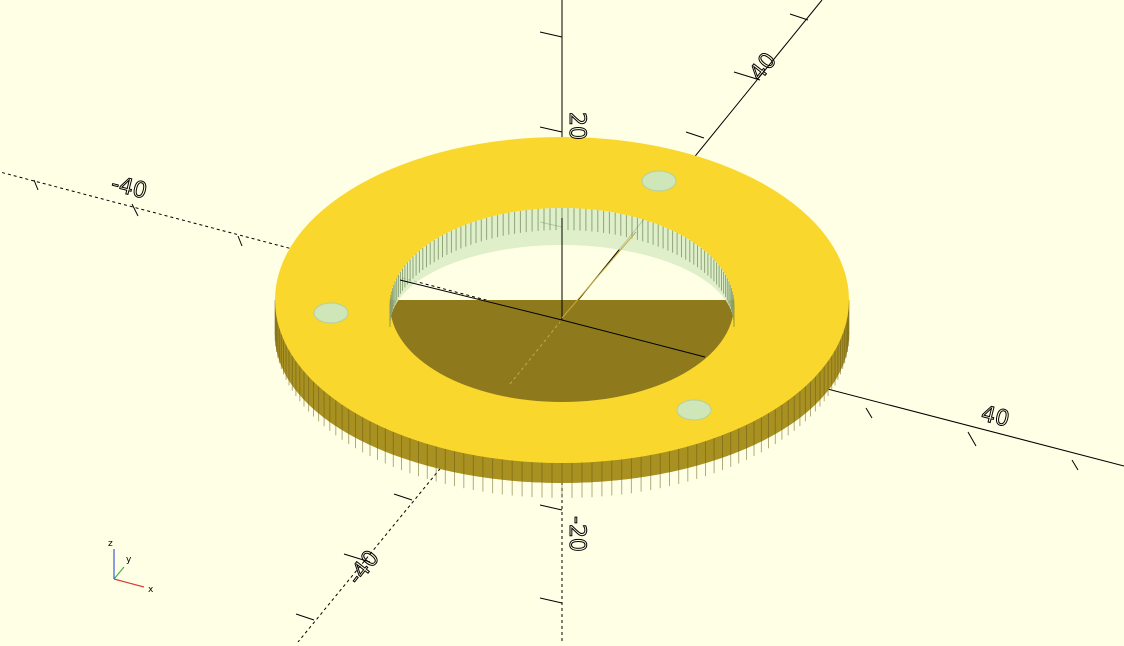 The height and width of the screenshot is (646, 1124). I want to click on axes-indicator: x y z, so click(131, 567).